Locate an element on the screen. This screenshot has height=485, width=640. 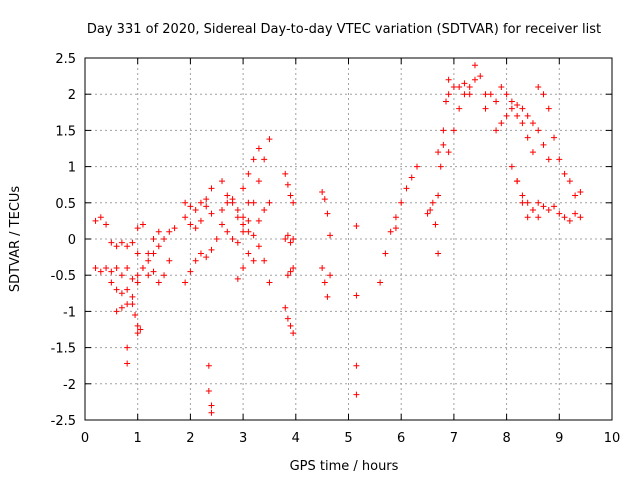
series-track-w is located at coordinates (456, 116).